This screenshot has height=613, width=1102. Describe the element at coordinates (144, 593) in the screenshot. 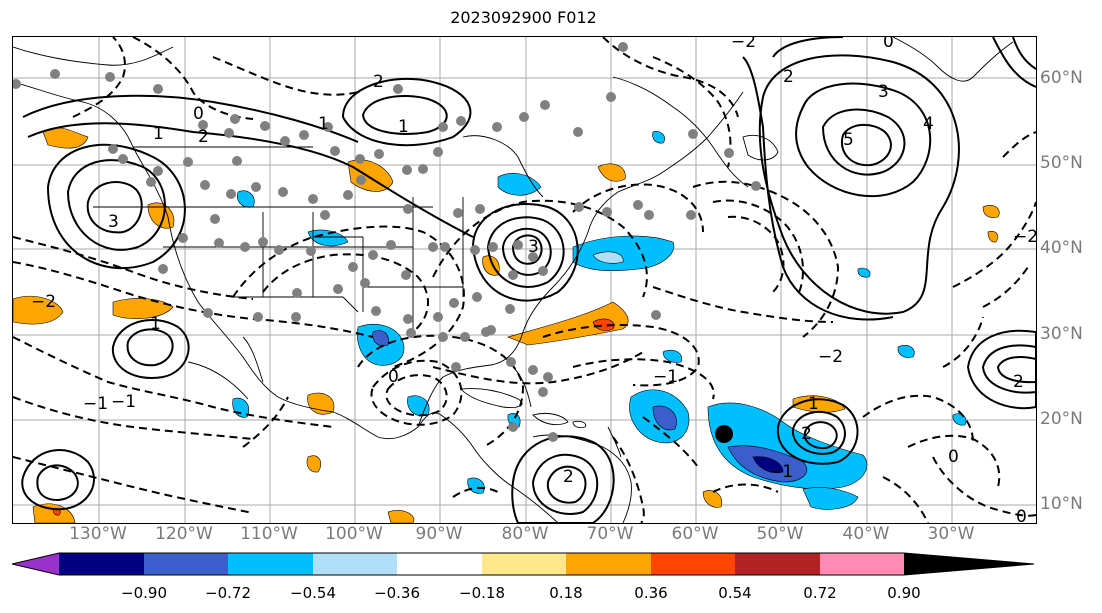

I see `colorbar-tick-label: −0.90` at that location.